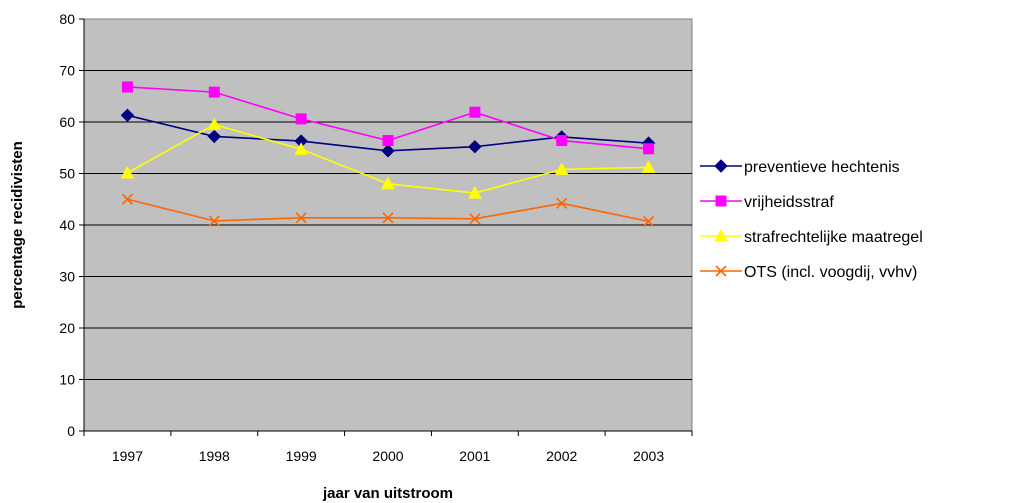 This screenshot has width=1032, height=503. Describe the element at coordinates (387, 493) in the screenshot. I see `x-axis-title: jaar van uitstroom` at that location.